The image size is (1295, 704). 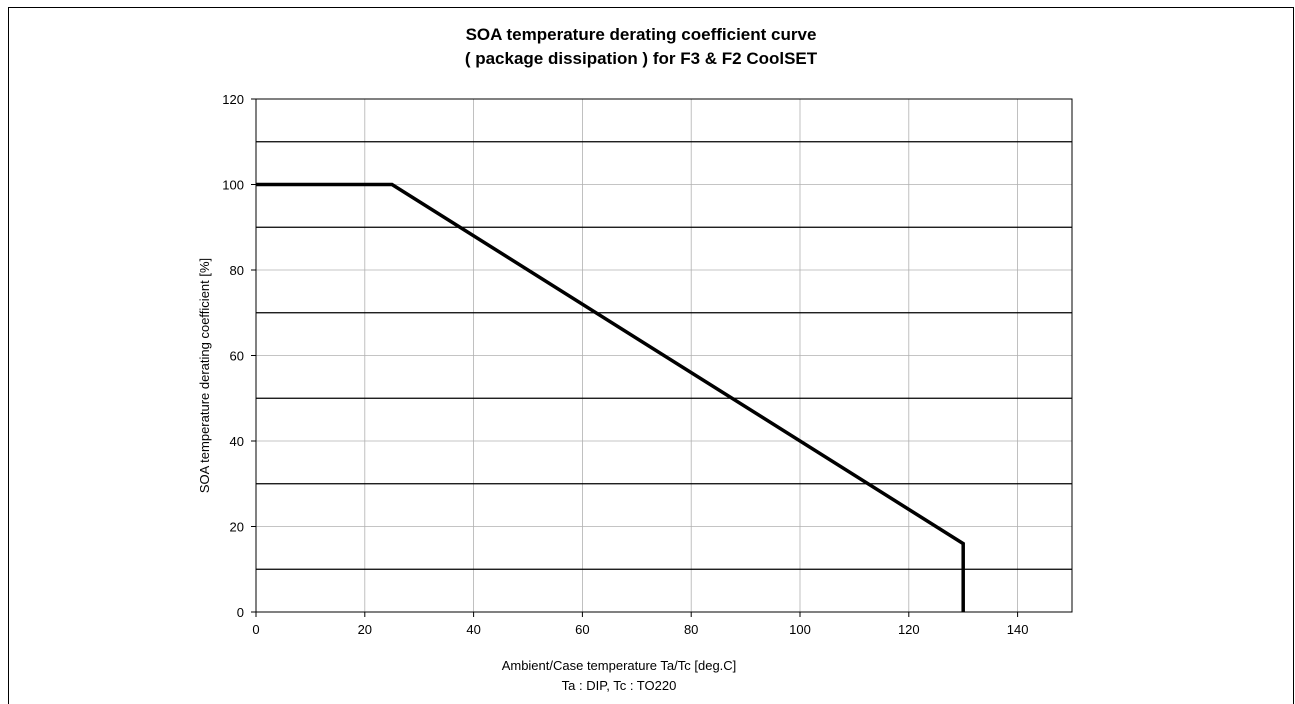 I want to click on x-tick-label: 120, so click(x=909, y=629).